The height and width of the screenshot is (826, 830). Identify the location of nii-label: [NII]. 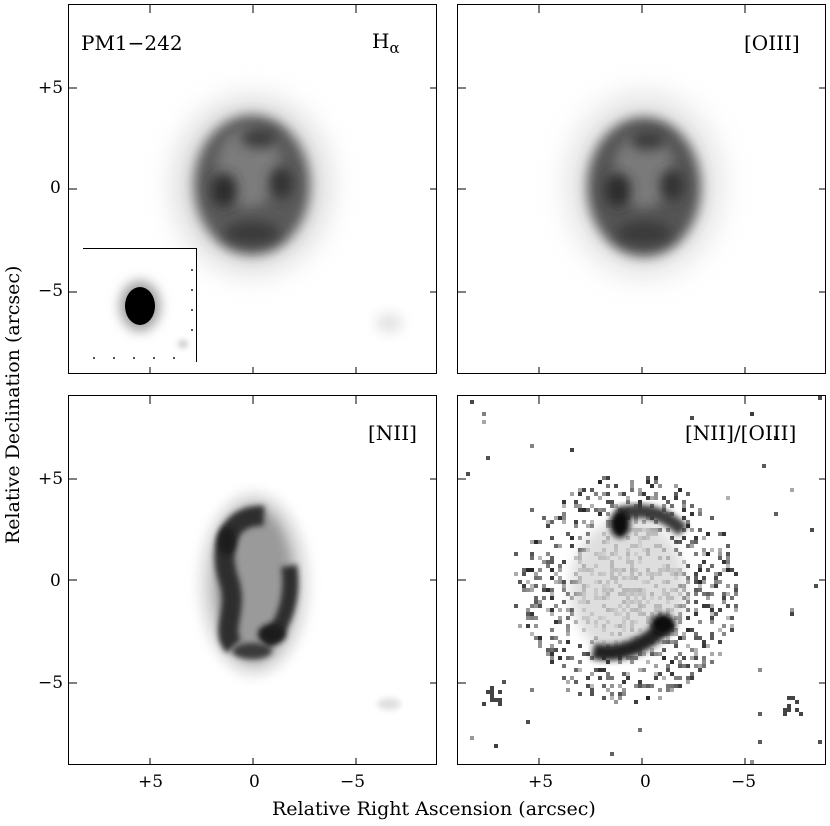
(392, 433).